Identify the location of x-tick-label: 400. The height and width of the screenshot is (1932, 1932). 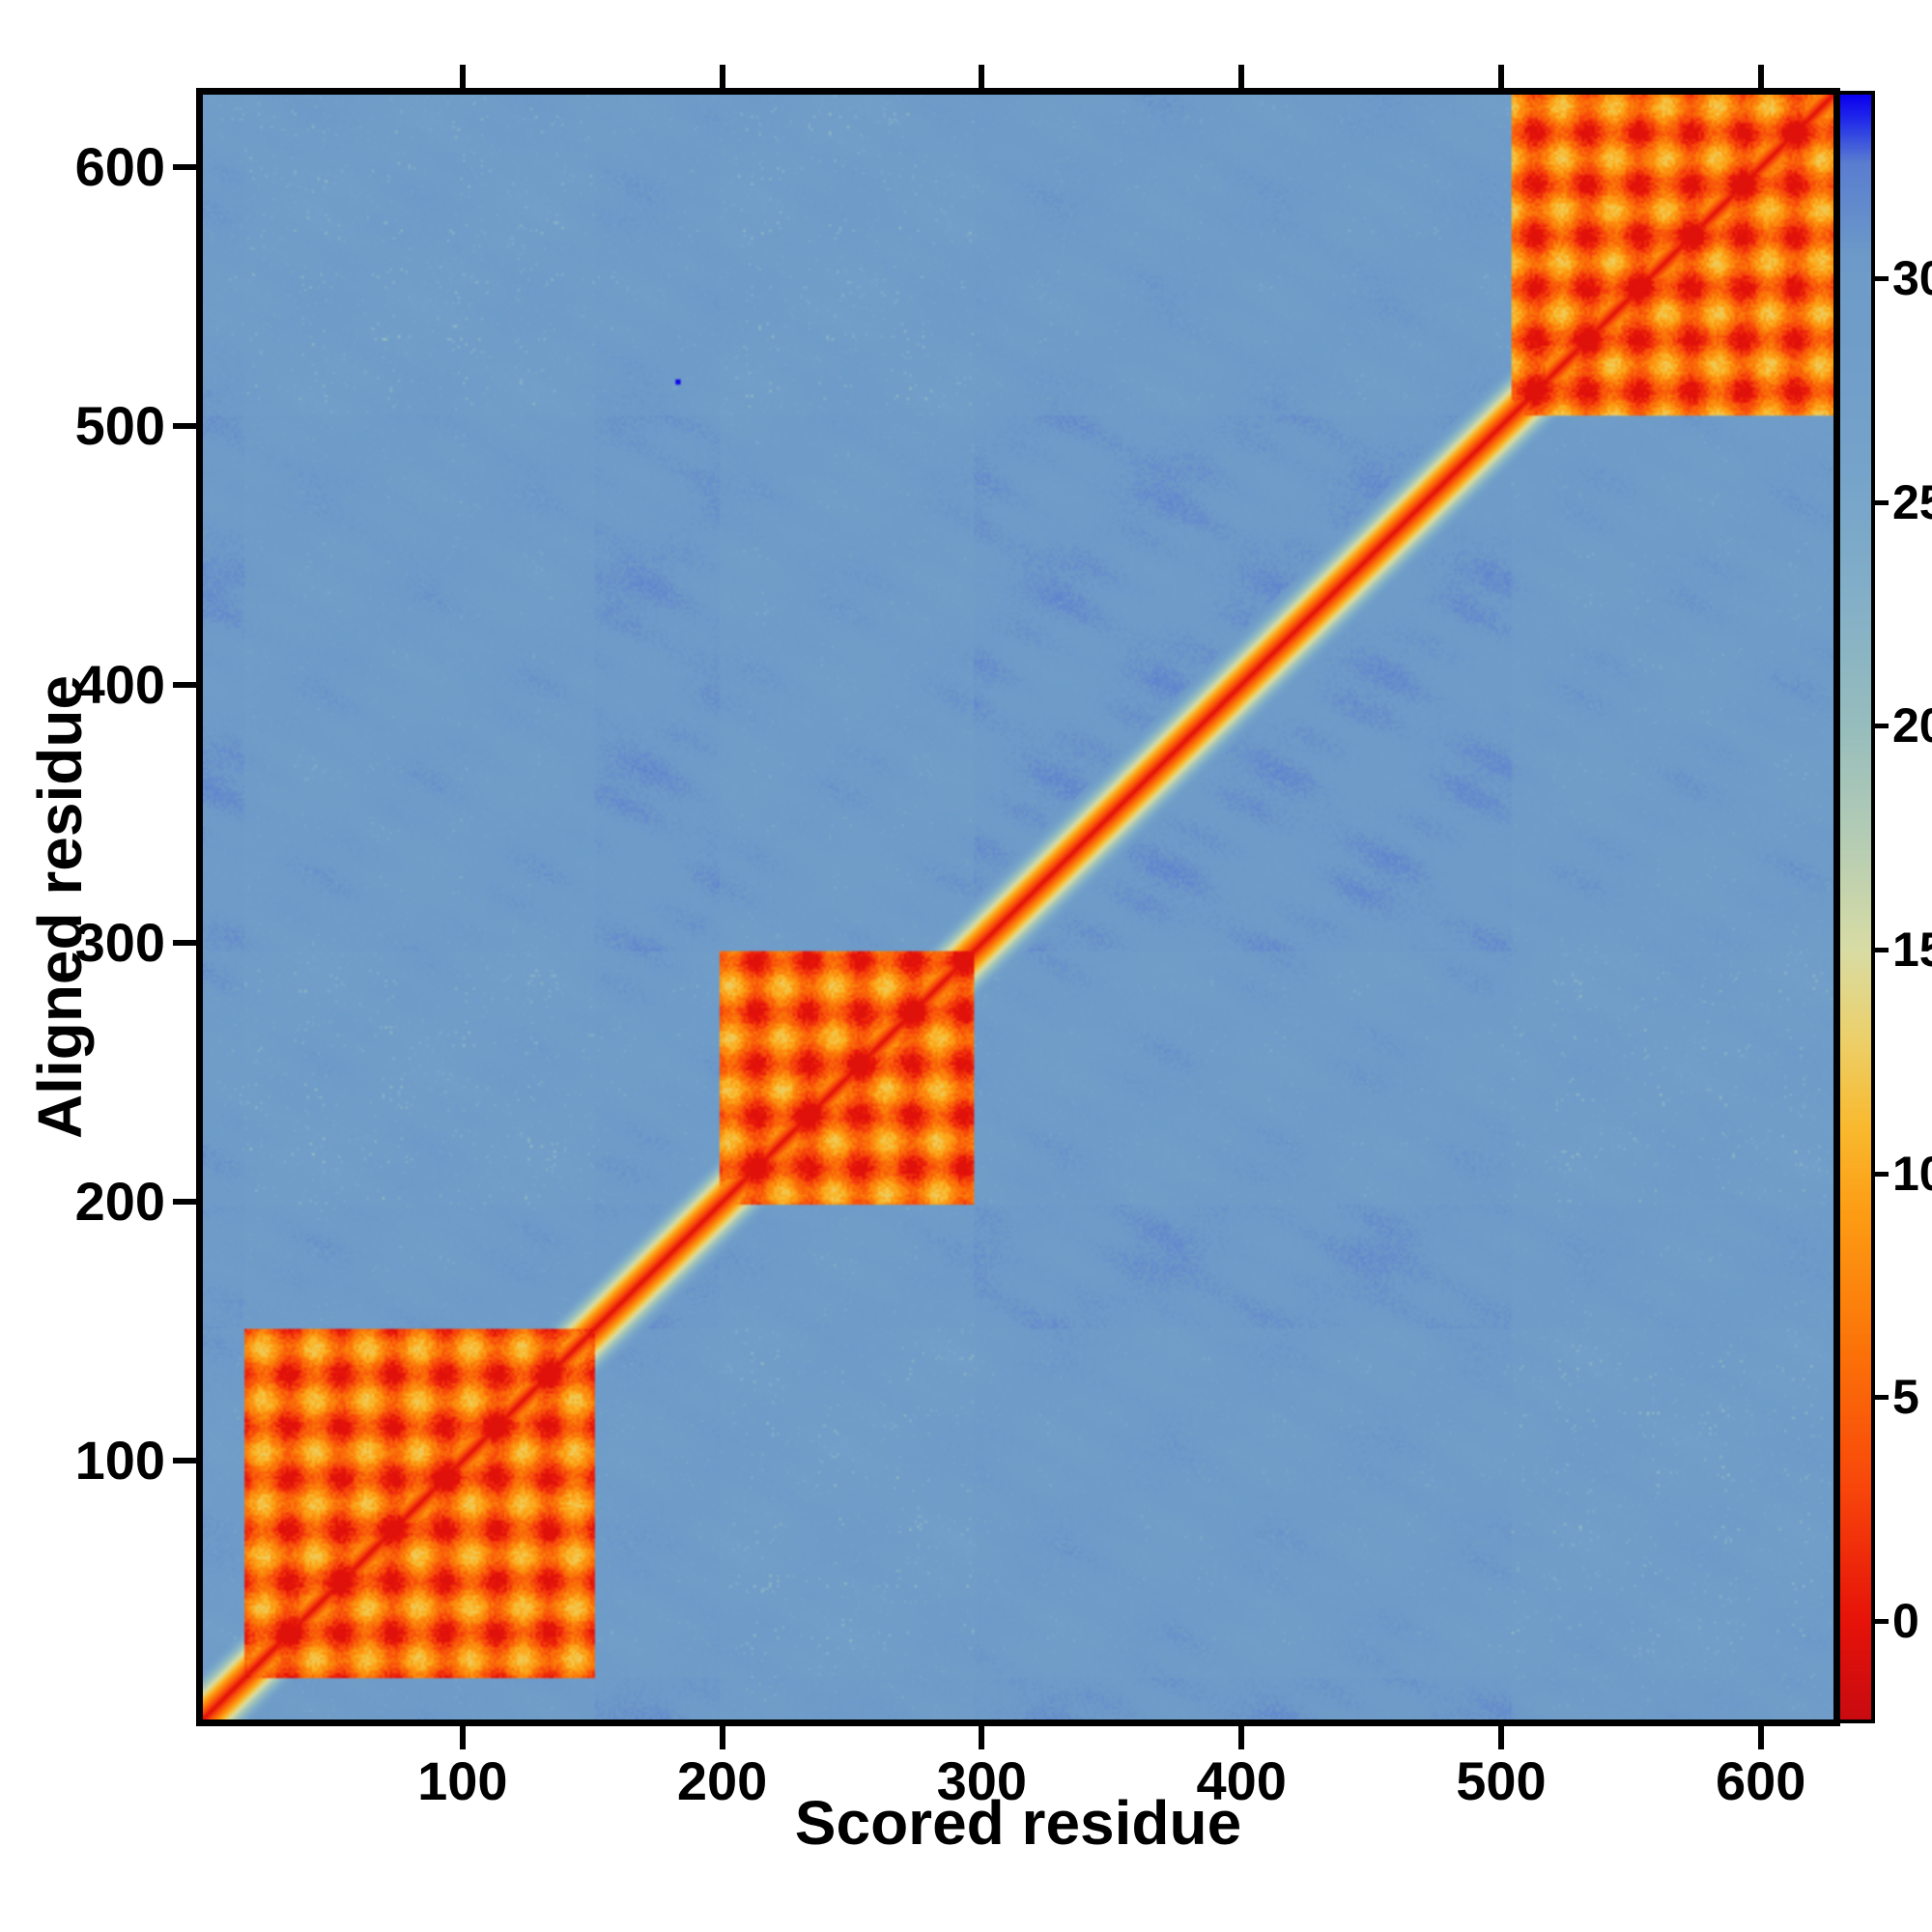
(1241, 1780).